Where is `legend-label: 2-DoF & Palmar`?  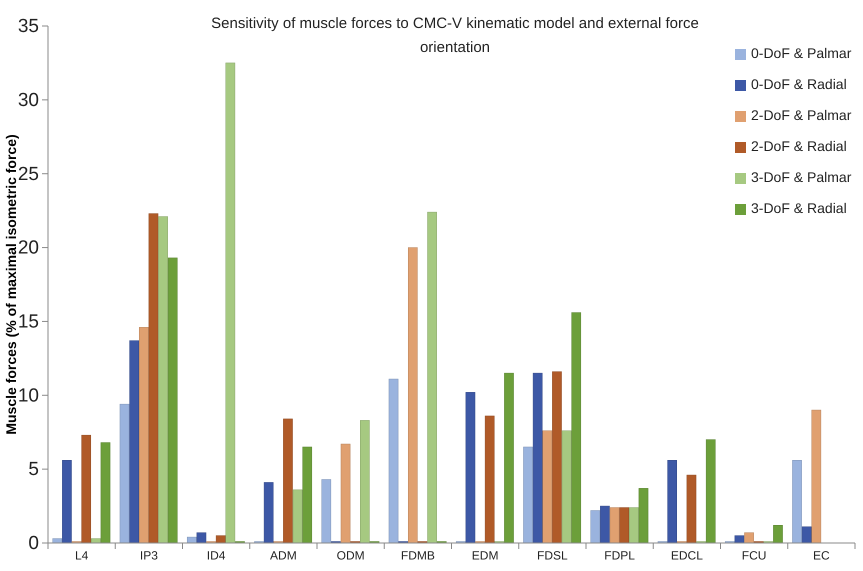
legend-label: 2-DoF & Palmar is located at coordinates (801, 115).